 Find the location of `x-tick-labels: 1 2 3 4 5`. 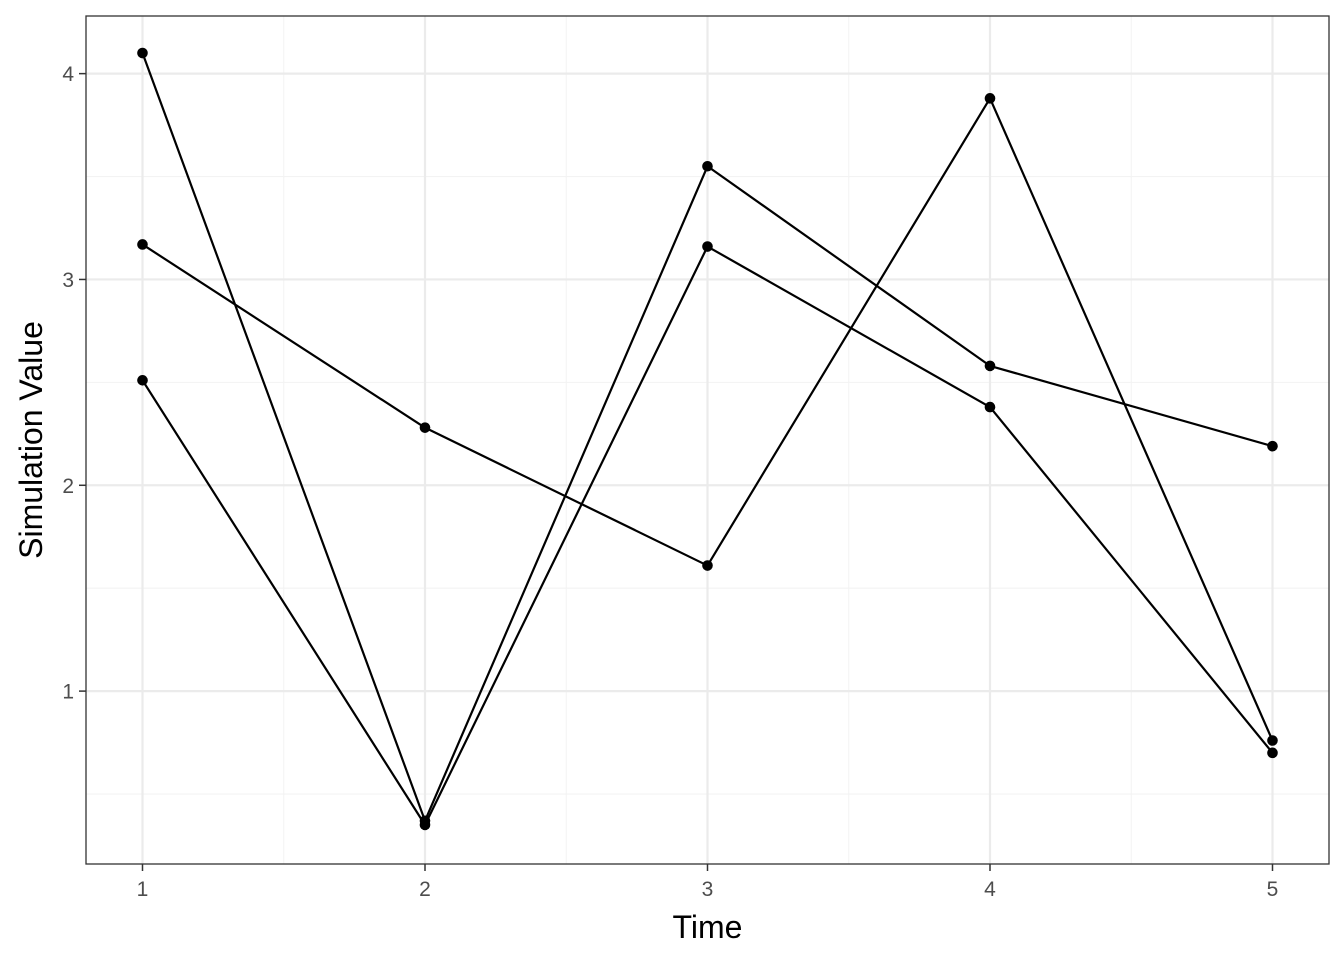

x-tick-labels: 1 2 3 4 5 is located at coordinates (708, 889).